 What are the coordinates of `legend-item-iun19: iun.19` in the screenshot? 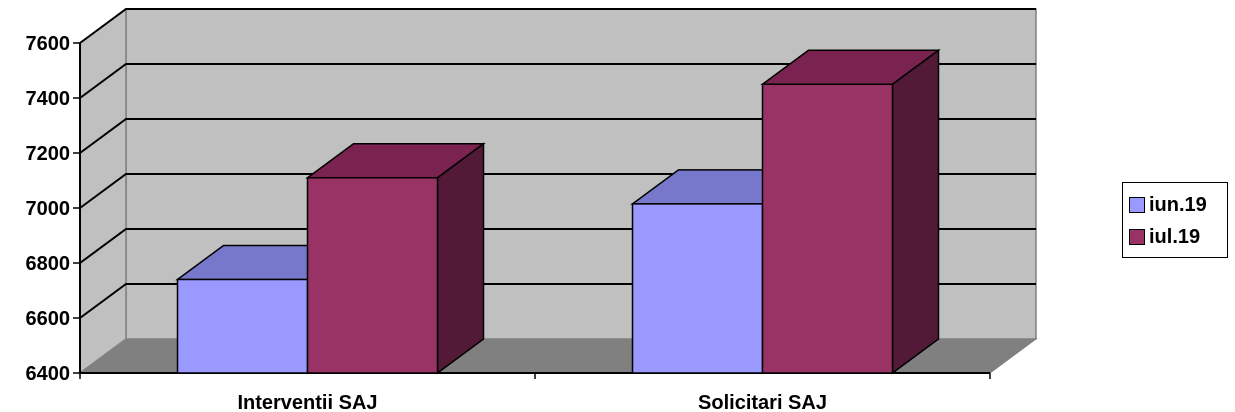 It's located at (1168, 205).